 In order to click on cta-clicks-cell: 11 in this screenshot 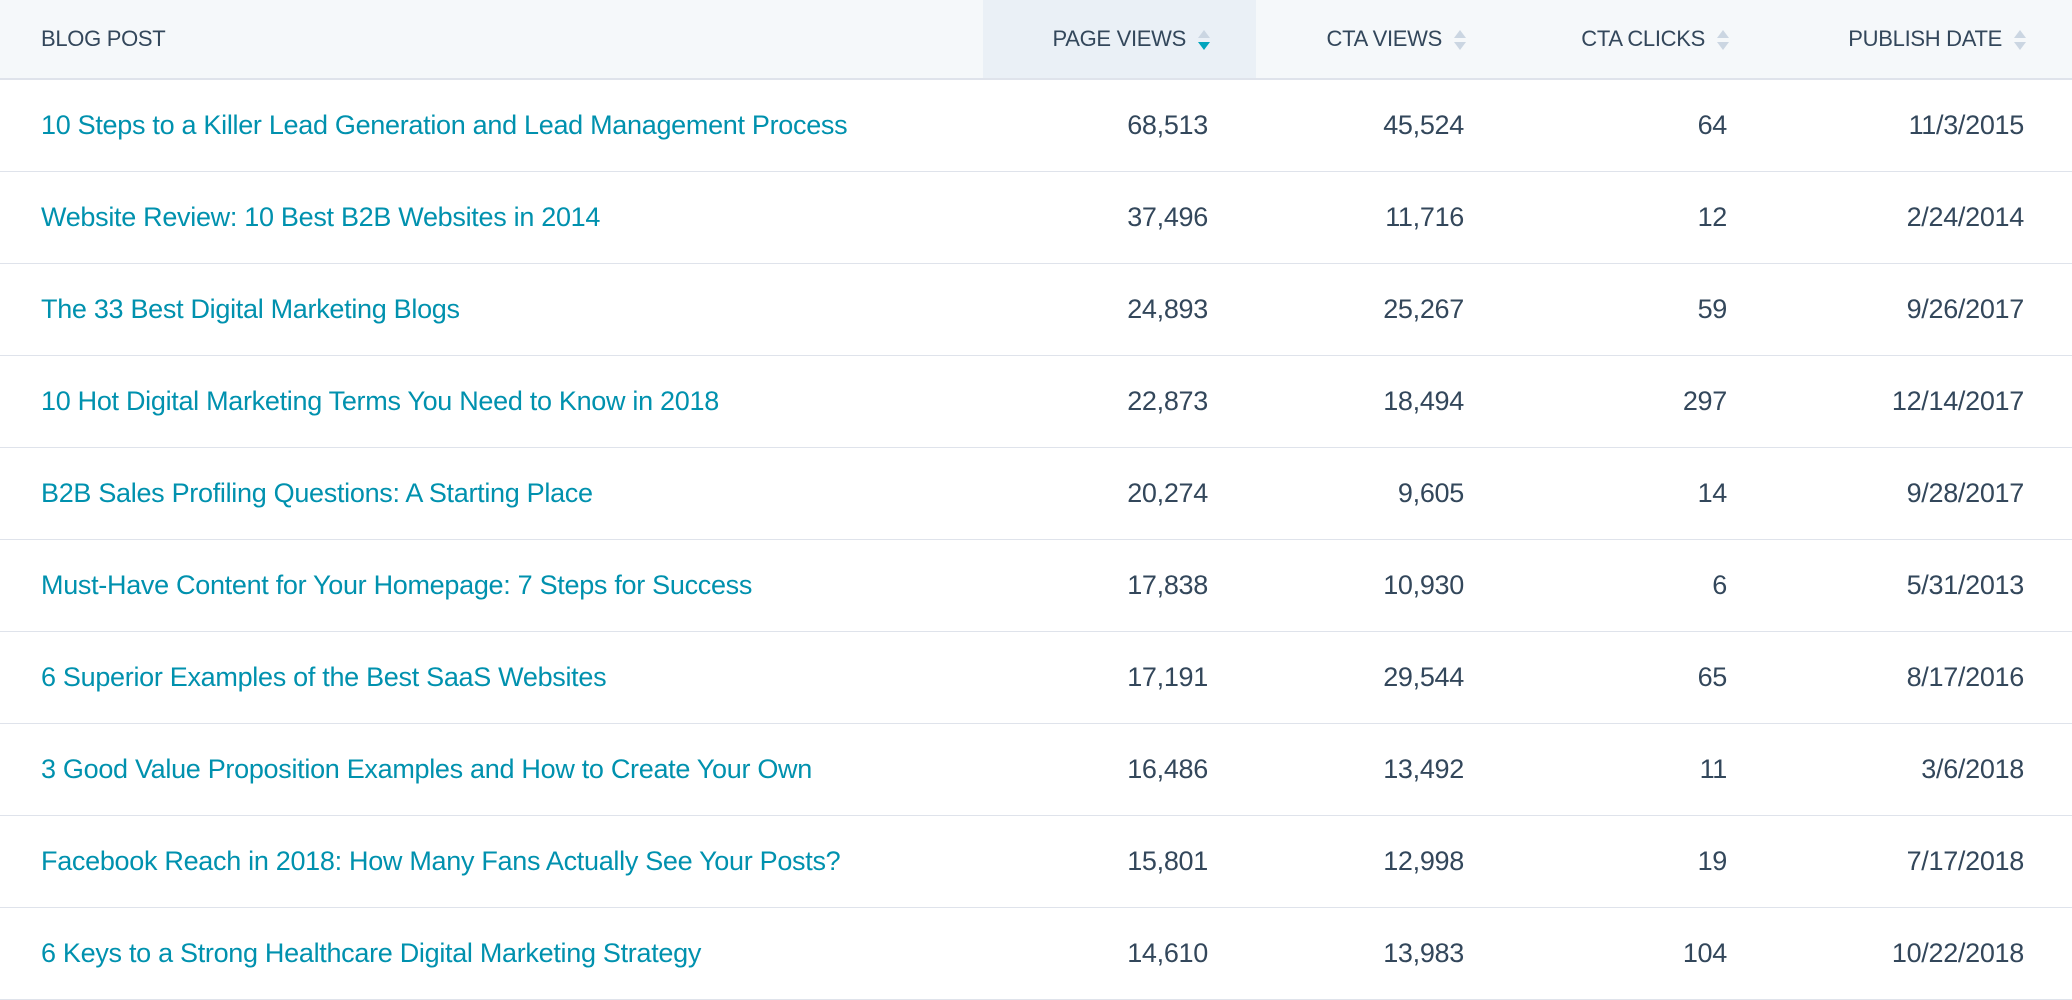, I will do `click(1643, 769)`.